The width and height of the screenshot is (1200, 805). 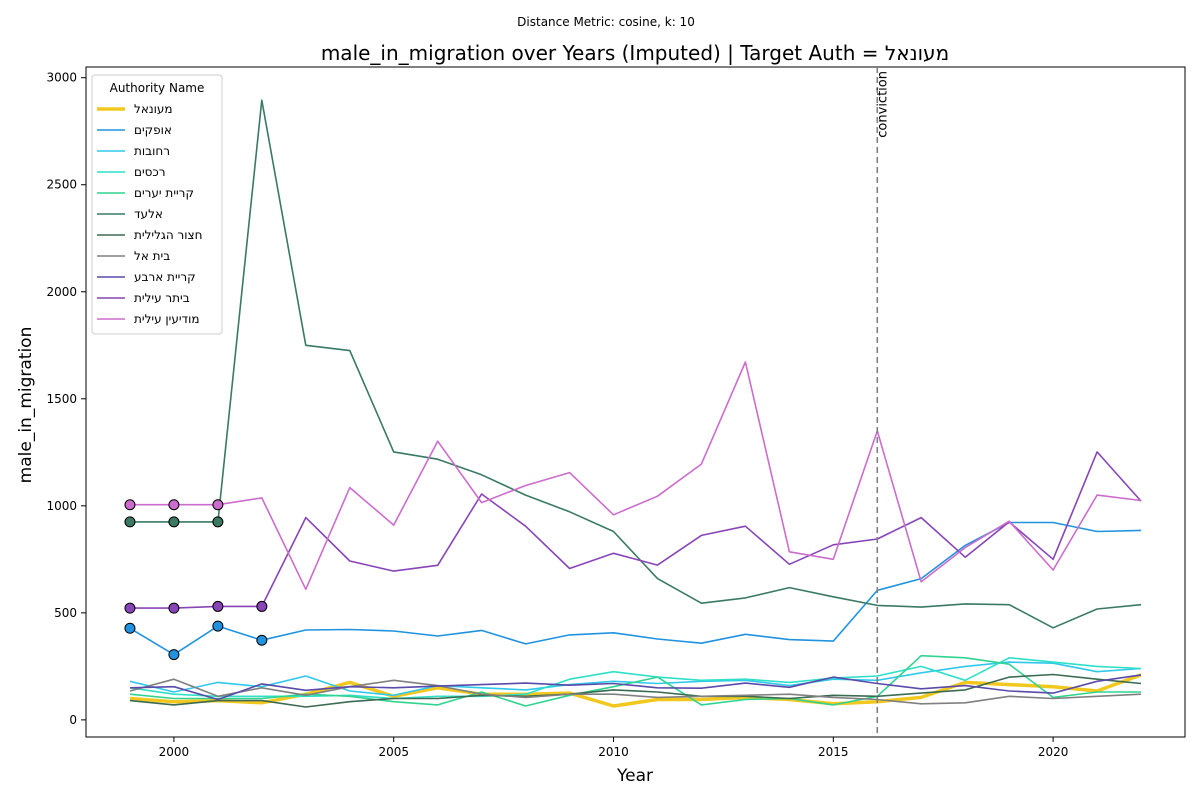 I want to click on y-tick-label-3000: 3000, so click(x=61, y=78).